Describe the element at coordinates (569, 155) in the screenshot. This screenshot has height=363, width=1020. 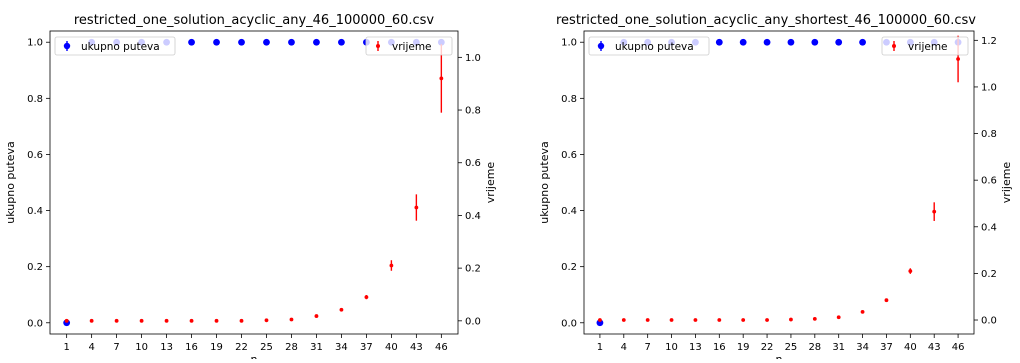
I see `y-tick-label-left: 0.6` at that location.